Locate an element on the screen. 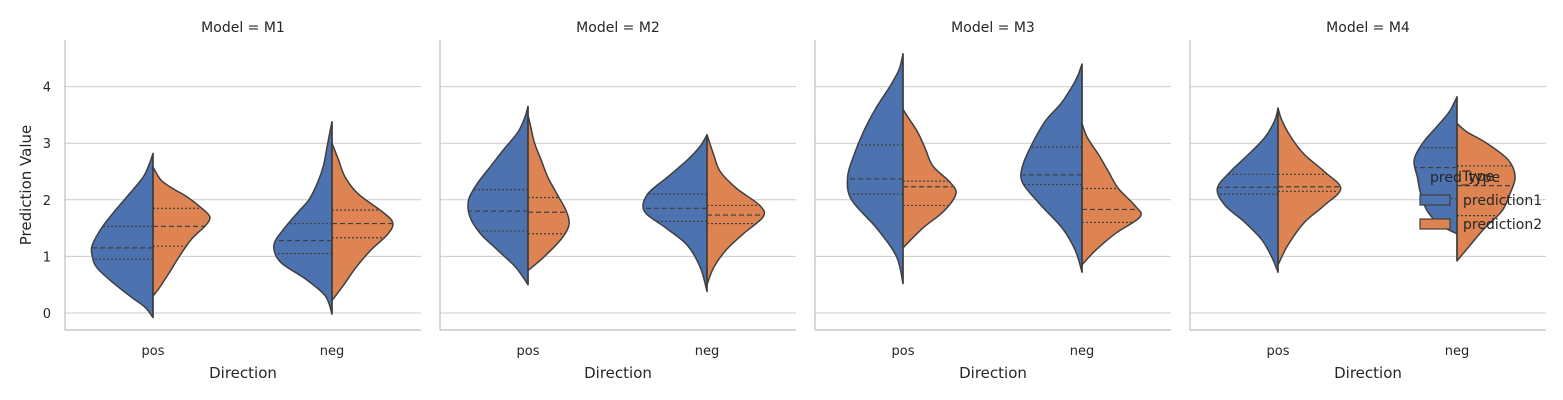  legend-title-pred-type: pred_type is located at coordinates (1465, 178).